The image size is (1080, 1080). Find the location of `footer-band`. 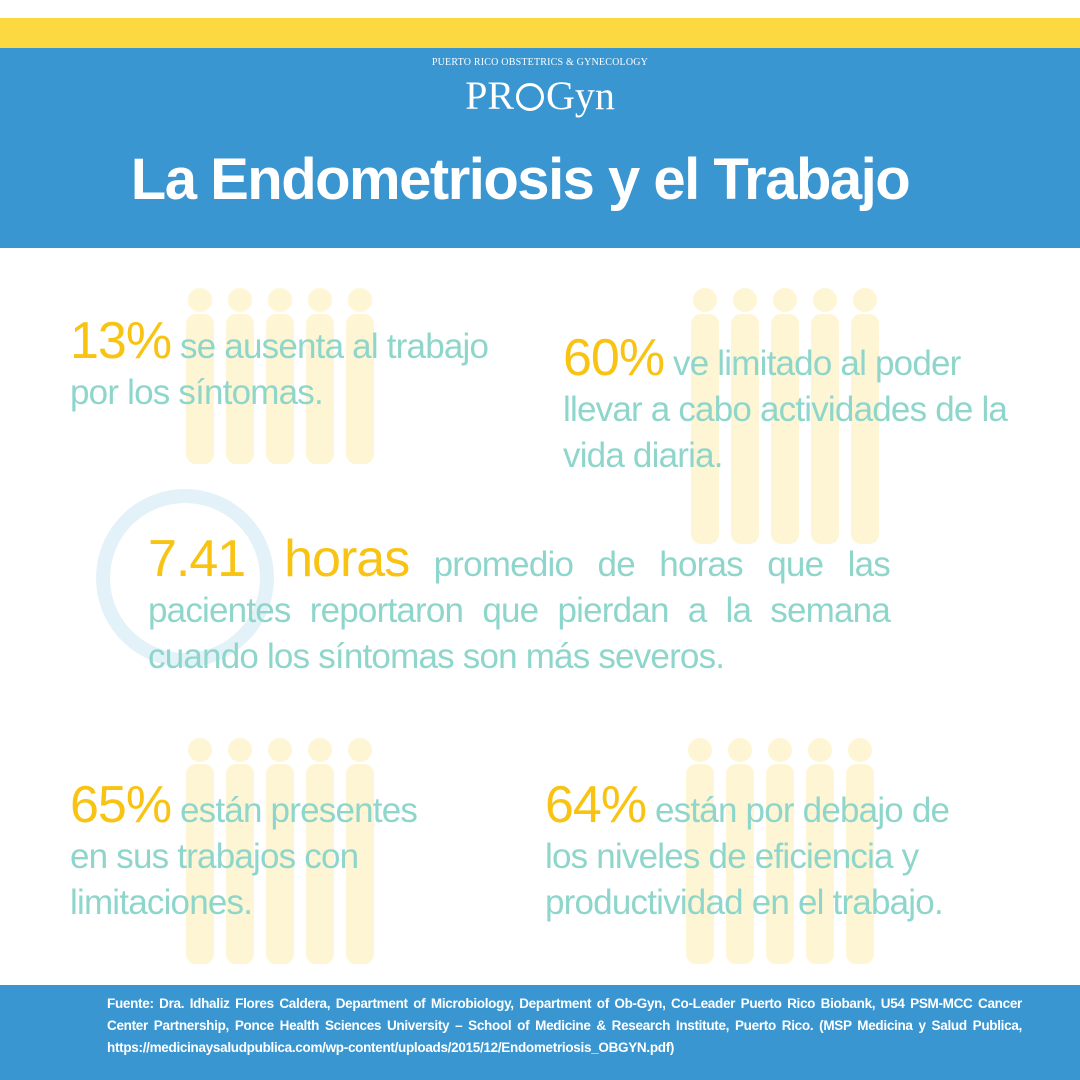

footer-band is located at coordinates (540, 1032).